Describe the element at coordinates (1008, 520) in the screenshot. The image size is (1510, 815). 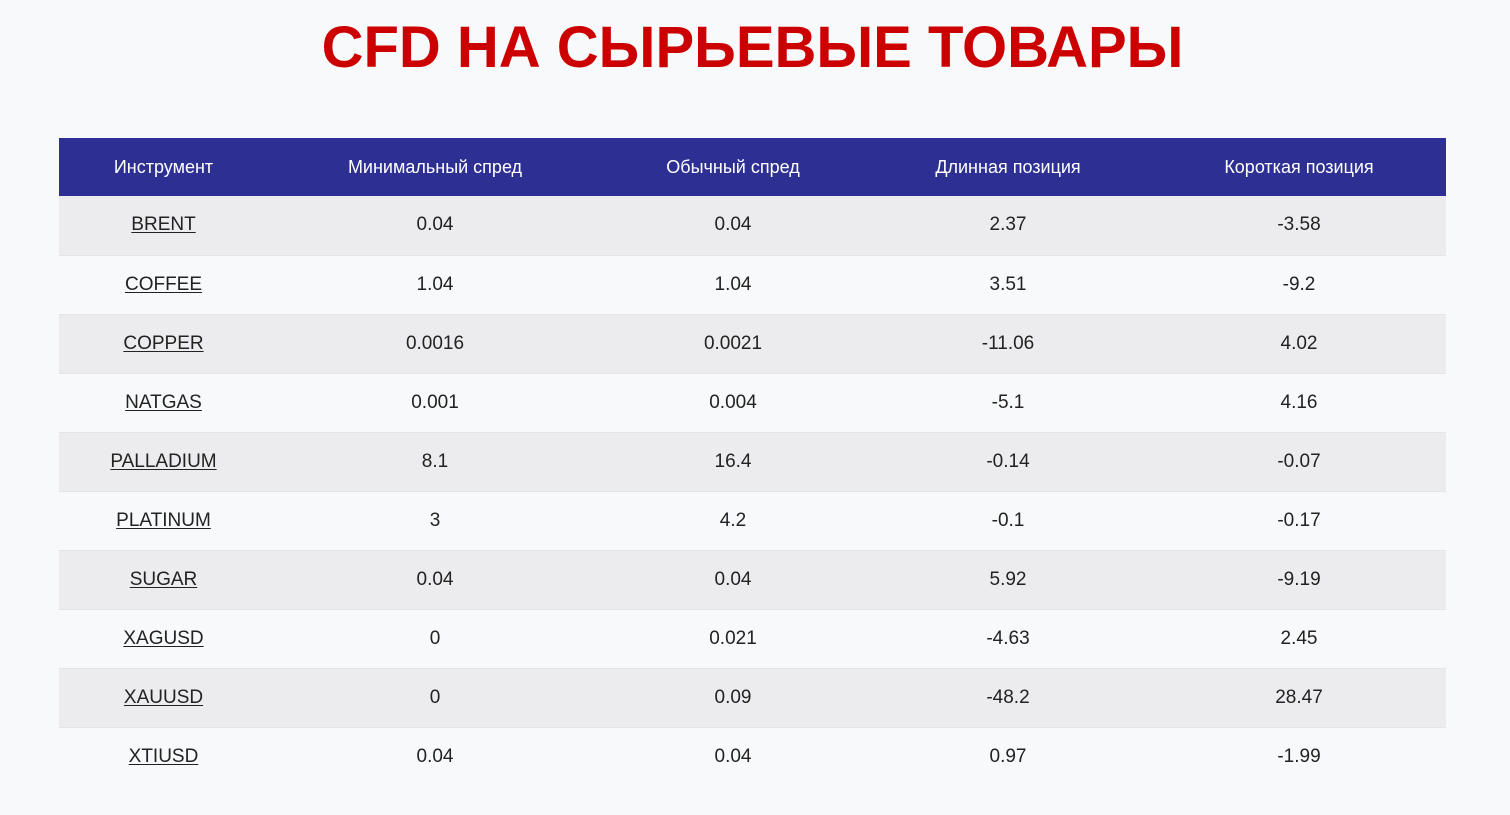
I see `long-position-cell: -0.1` at that location.